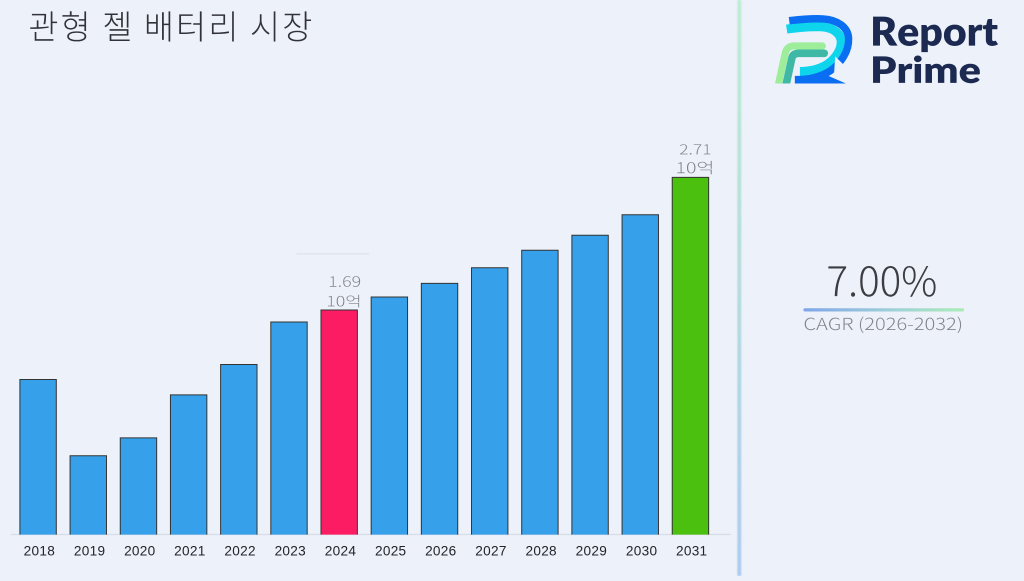  Describe the element at coordinates (290, 551) in the screenshot. I see `svg-text: 2023` at that location.